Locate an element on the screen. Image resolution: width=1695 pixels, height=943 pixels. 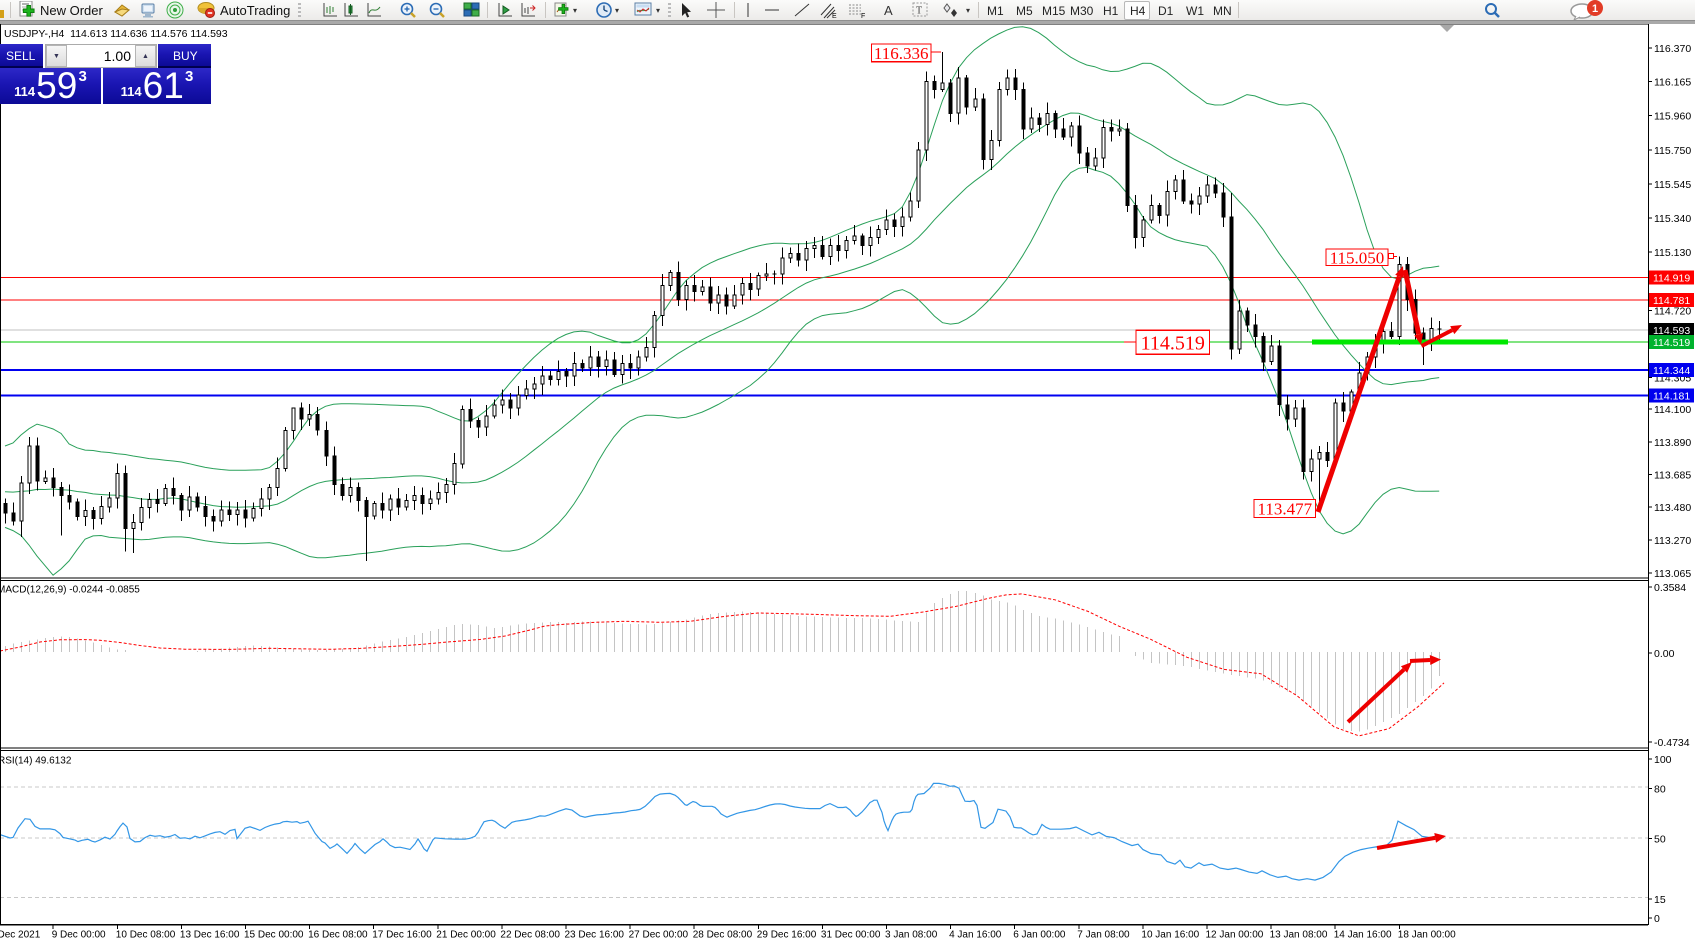
svg-text: 10 Jan 16:00 is located at coordinates (1170, 935).